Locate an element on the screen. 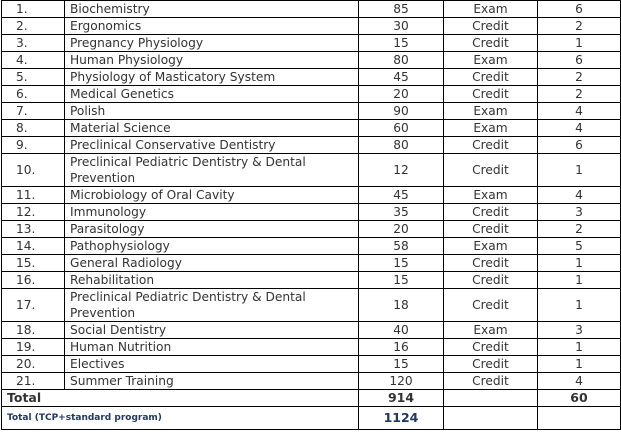 The image size is (621, 434). subject-name: Pregnancy Physiology is located at coordinates (211, 43).